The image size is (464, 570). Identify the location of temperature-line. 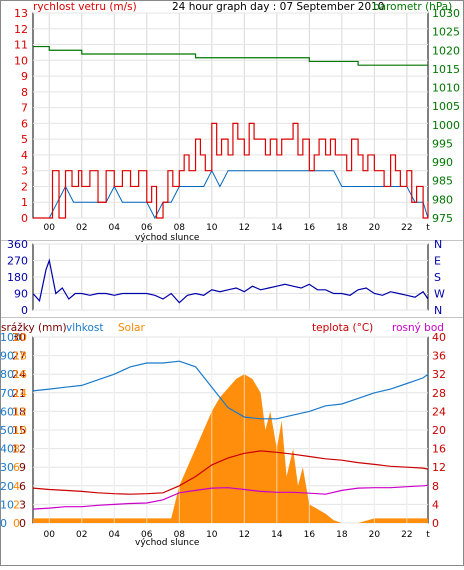
(230, 472).